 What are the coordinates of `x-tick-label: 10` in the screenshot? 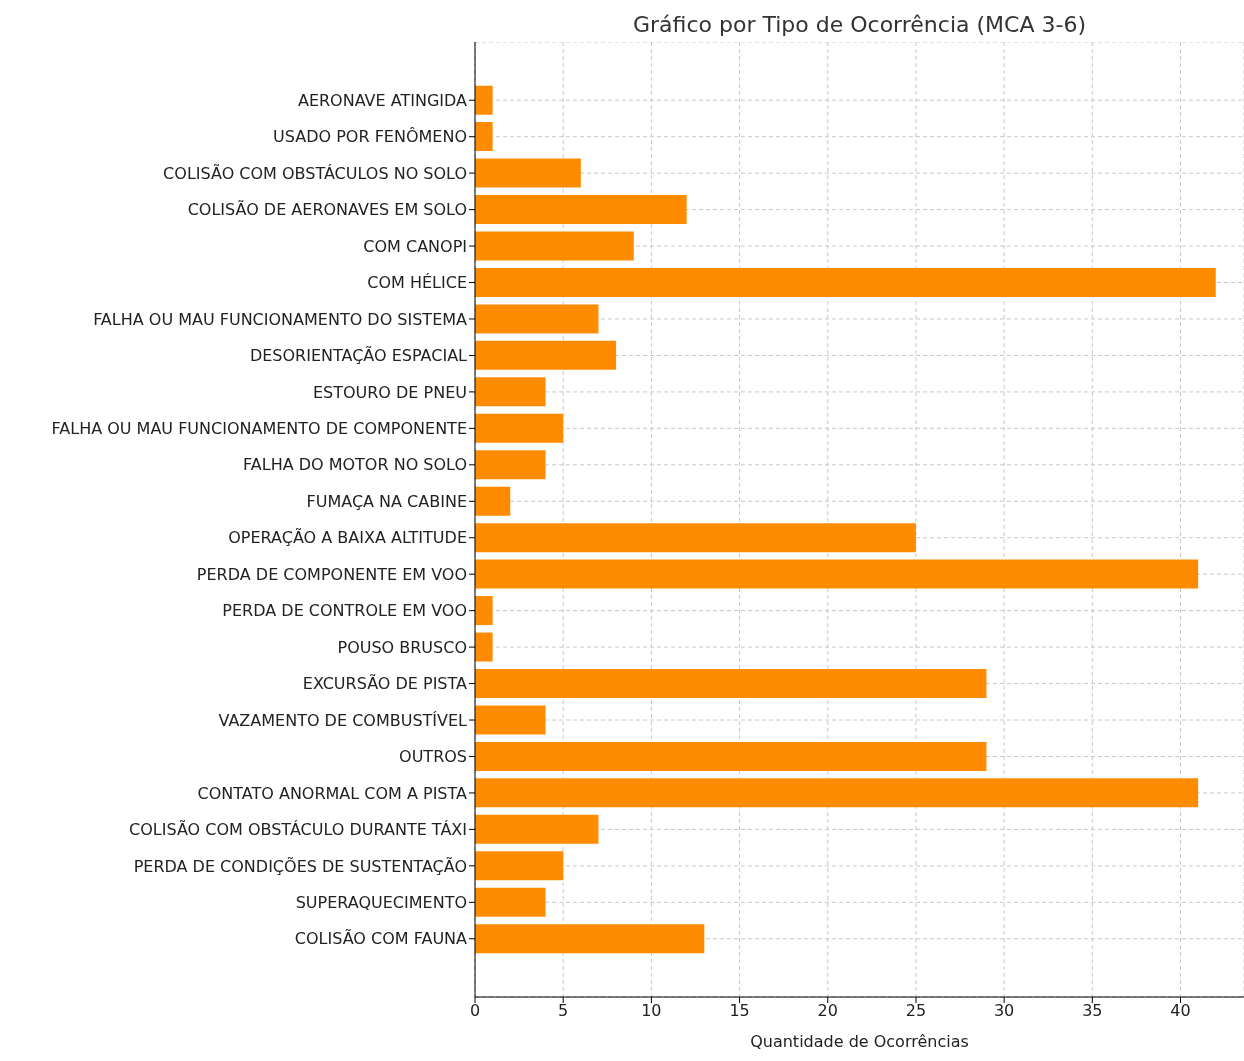 It's located at (651, 1011).